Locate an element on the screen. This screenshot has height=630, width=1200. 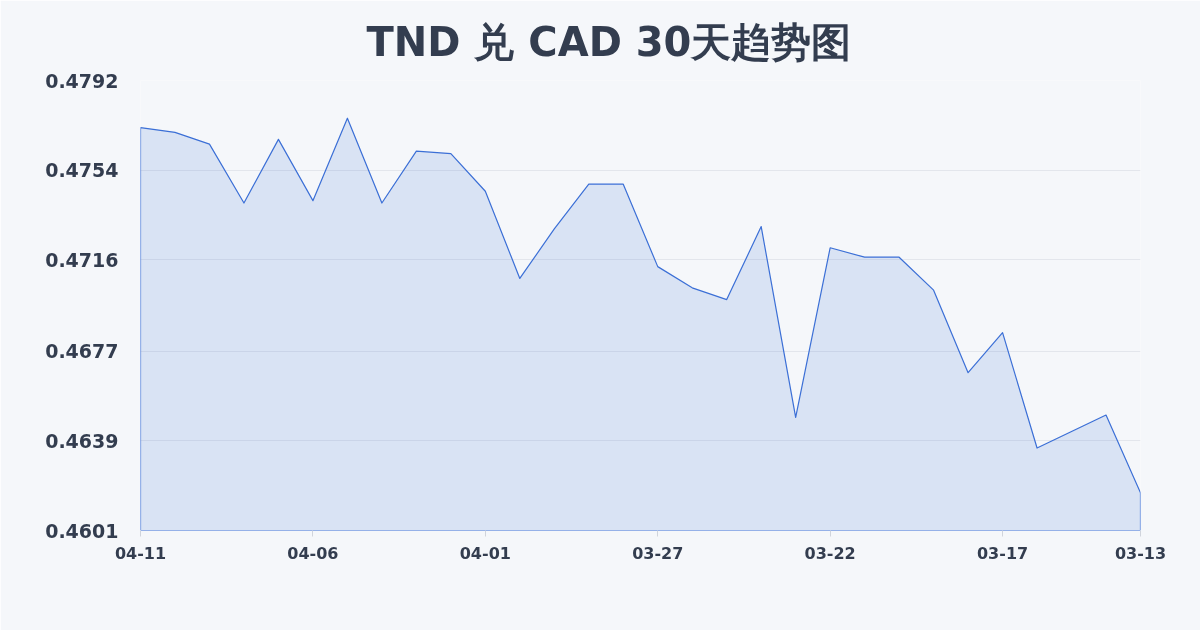
x-tick-label: 03-27 is located at coordinates (658, 553).